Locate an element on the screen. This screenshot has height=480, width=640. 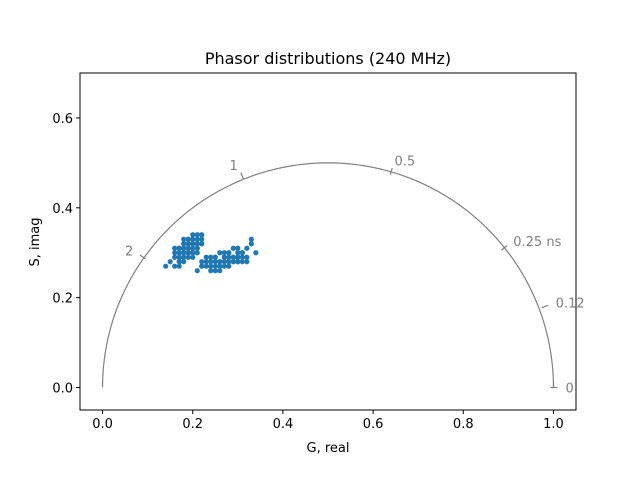
x-tick-label: 0.0 is located at coordinates (102, 424).